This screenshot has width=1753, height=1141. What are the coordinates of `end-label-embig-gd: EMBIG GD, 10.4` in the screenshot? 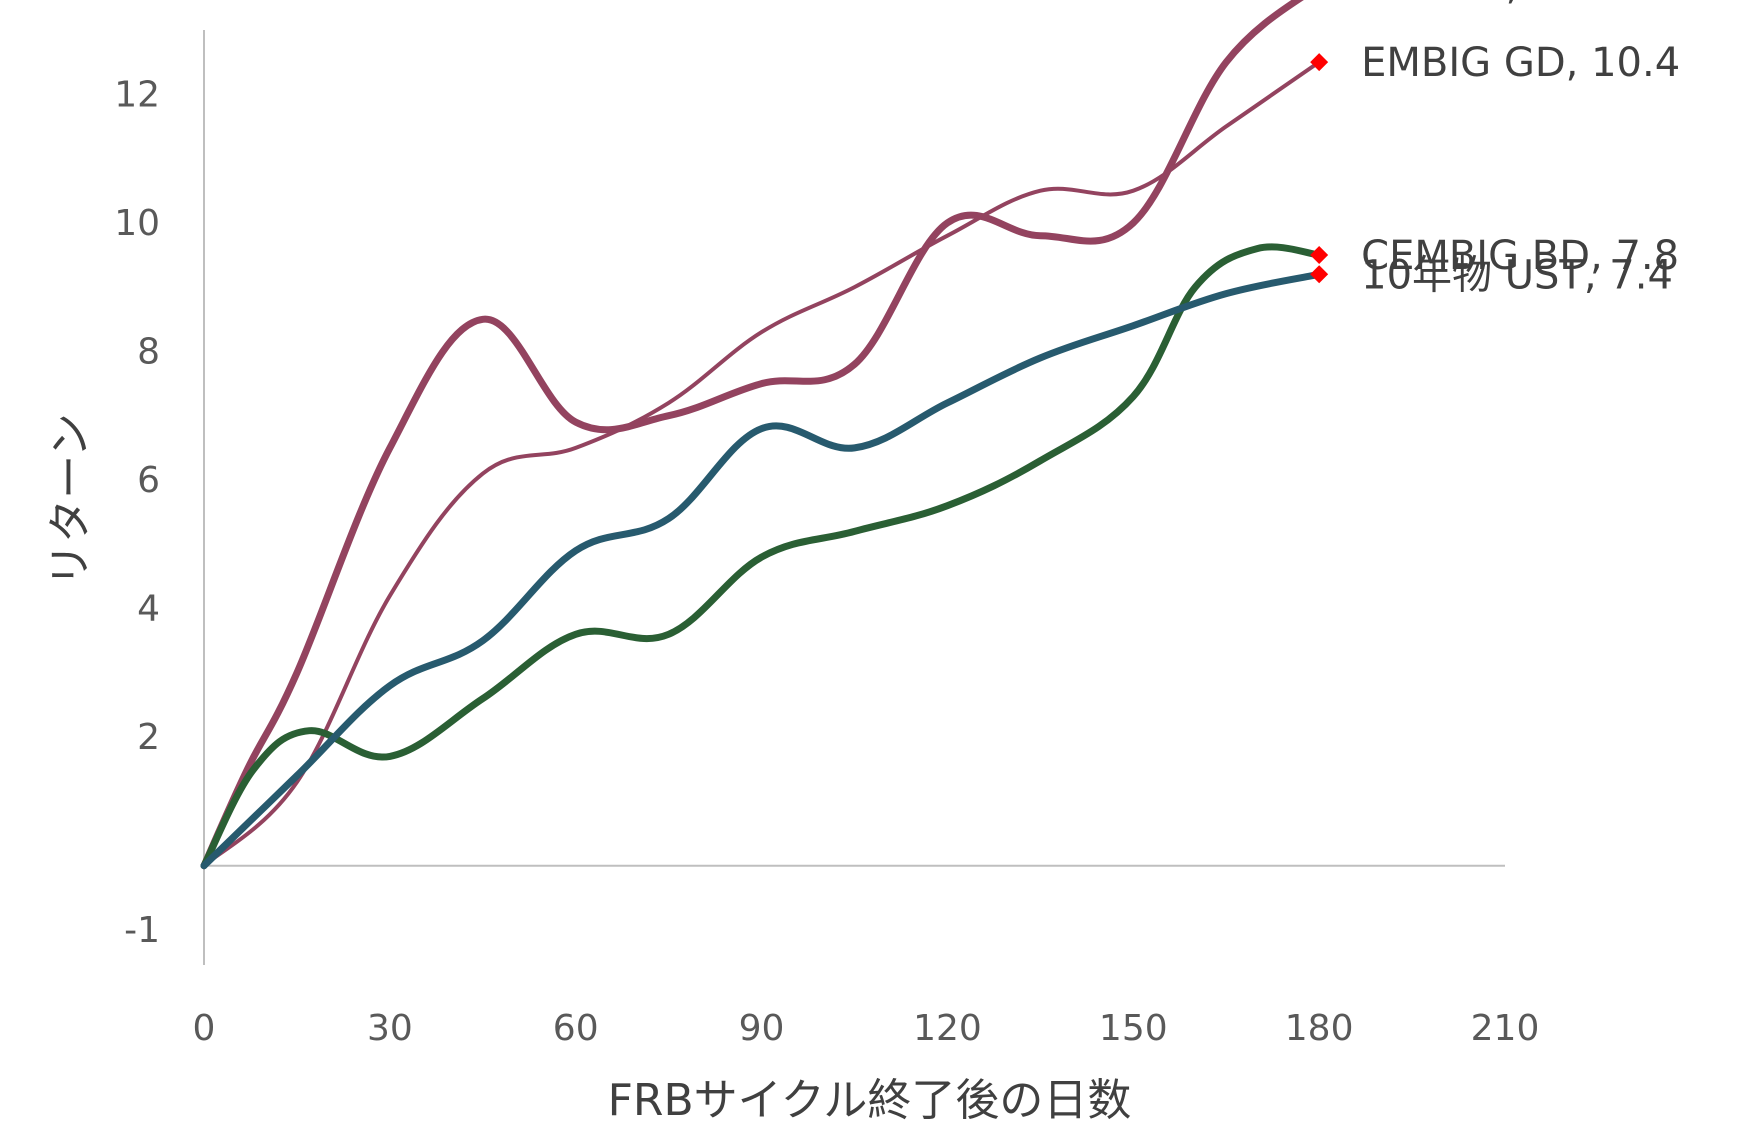 It's located at (1520, 63).